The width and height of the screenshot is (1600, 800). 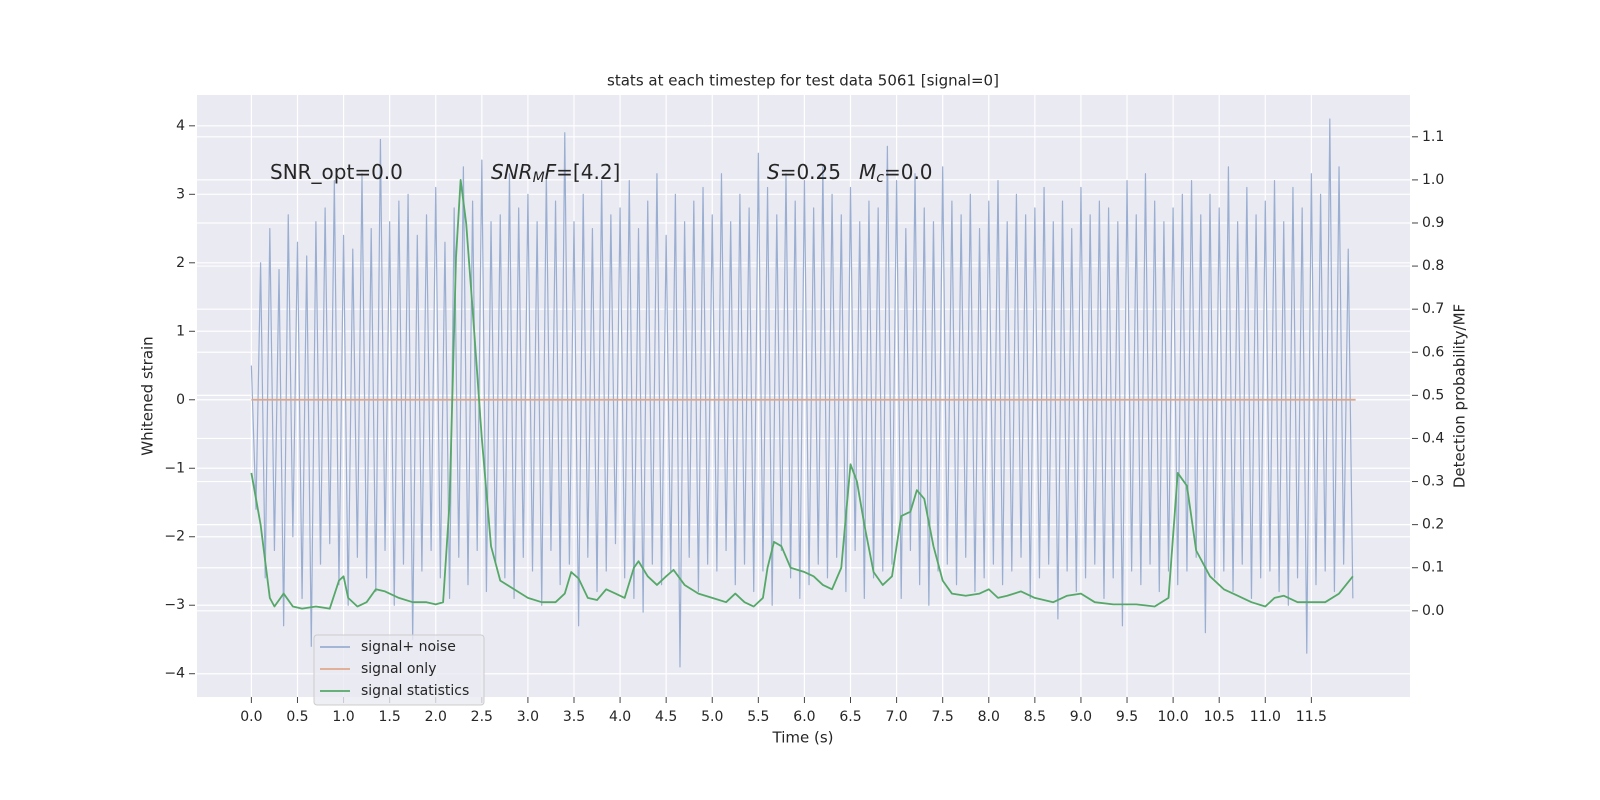 I want to click on annotation-part: SNR, so click(x=512, y=172).